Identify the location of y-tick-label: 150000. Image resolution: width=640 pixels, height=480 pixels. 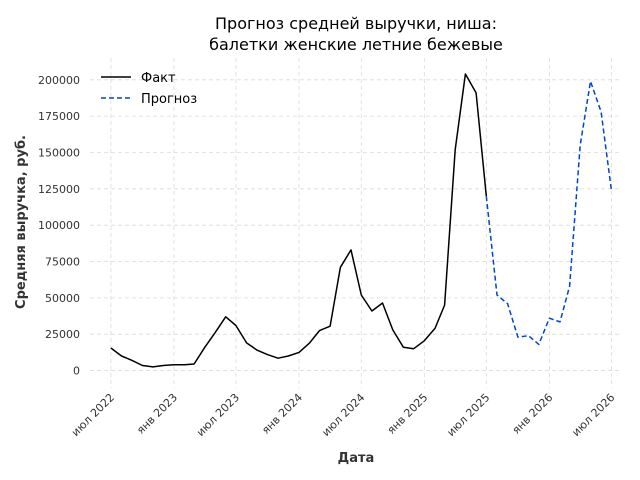
(59, 152).